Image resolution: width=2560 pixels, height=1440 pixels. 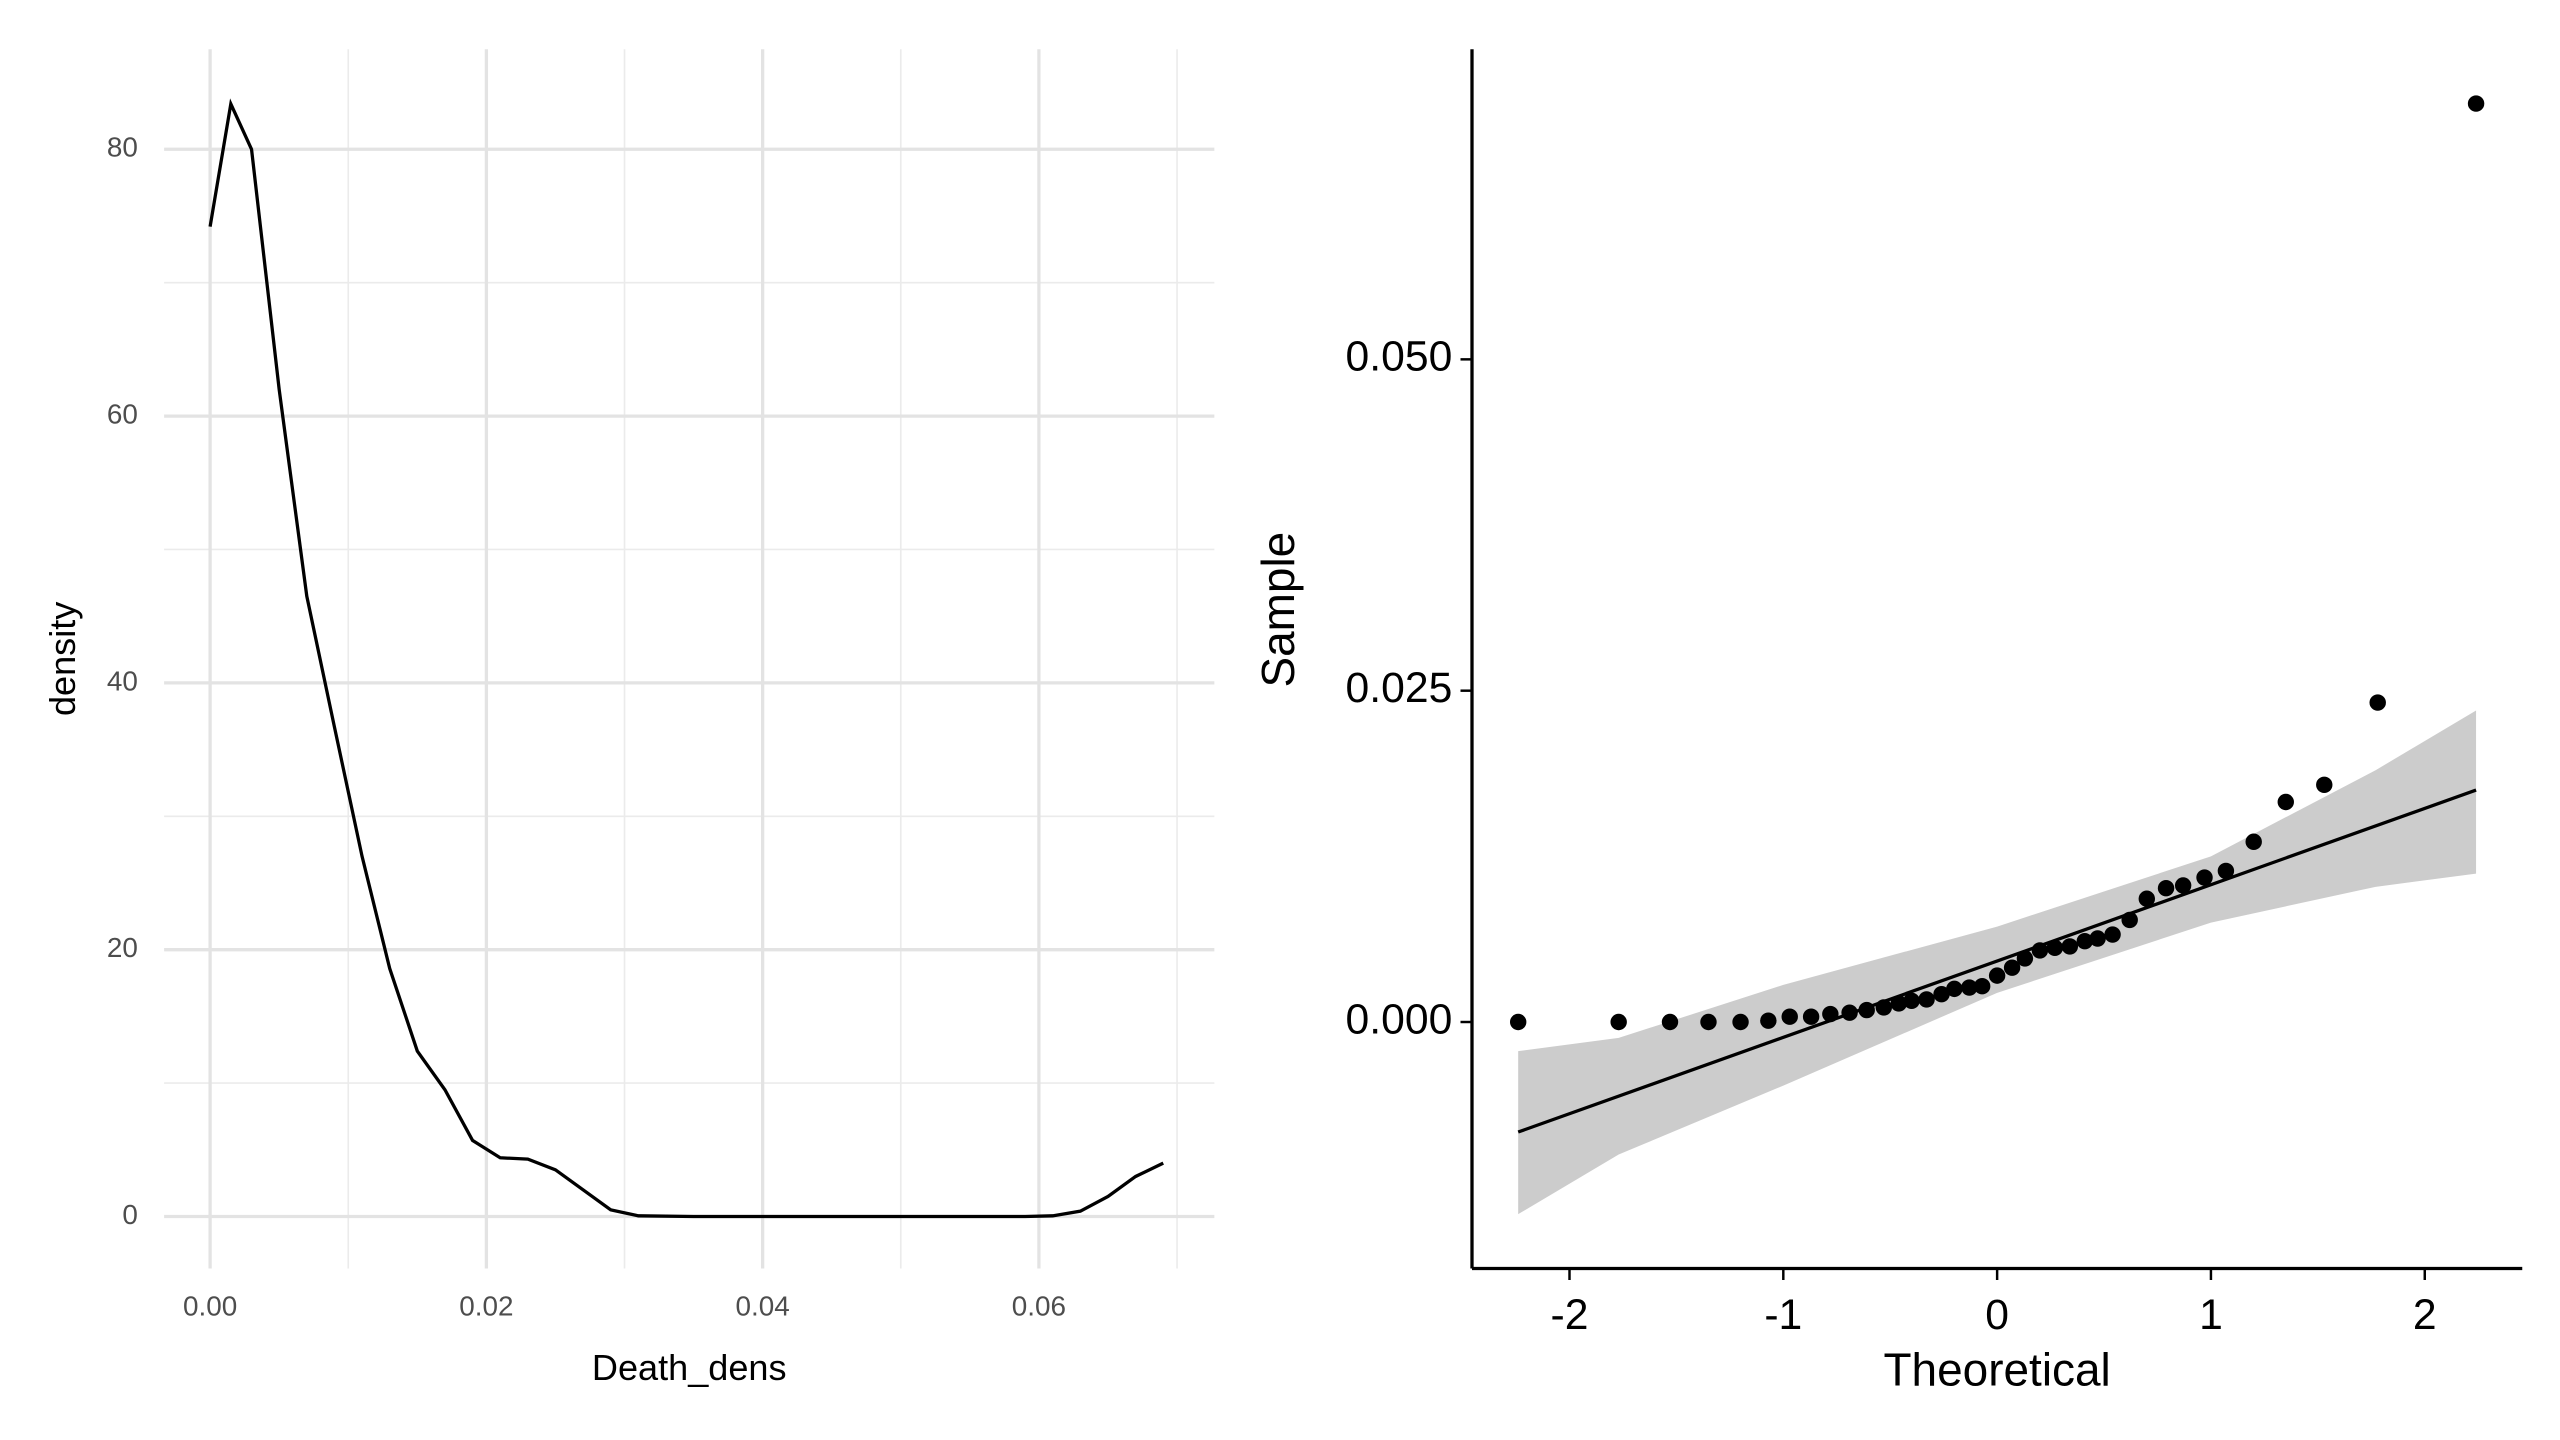 What do you see at coordinates (1278, 610) in the screenshot?
I see `y-axis-title: Sample` at bounding box center [1278, 610].